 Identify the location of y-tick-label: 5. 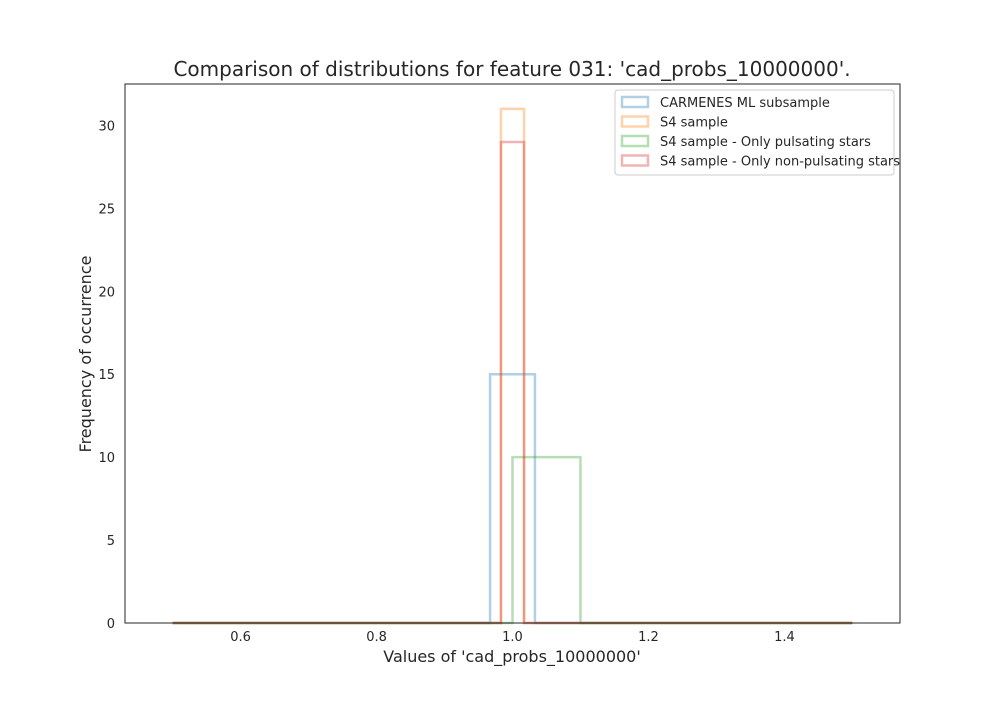
(111, 541).